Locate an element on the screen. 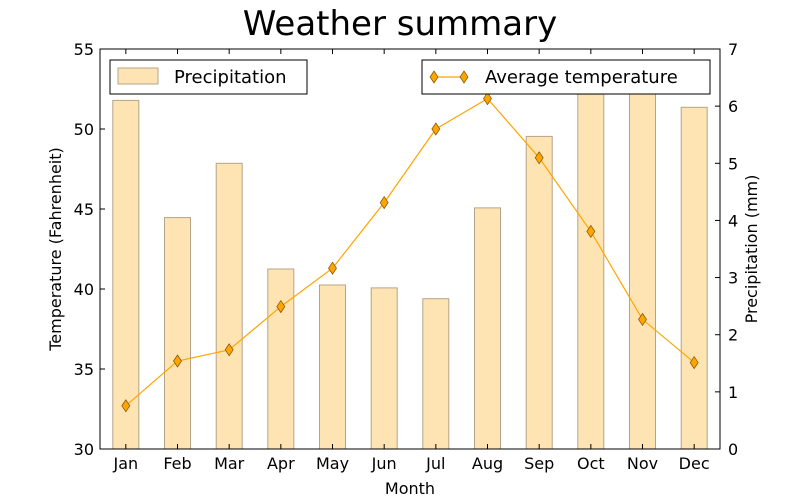 The height and width of the screenshot is (504, 800). x-tick-label: Jan is located at coordinates (125, 463).